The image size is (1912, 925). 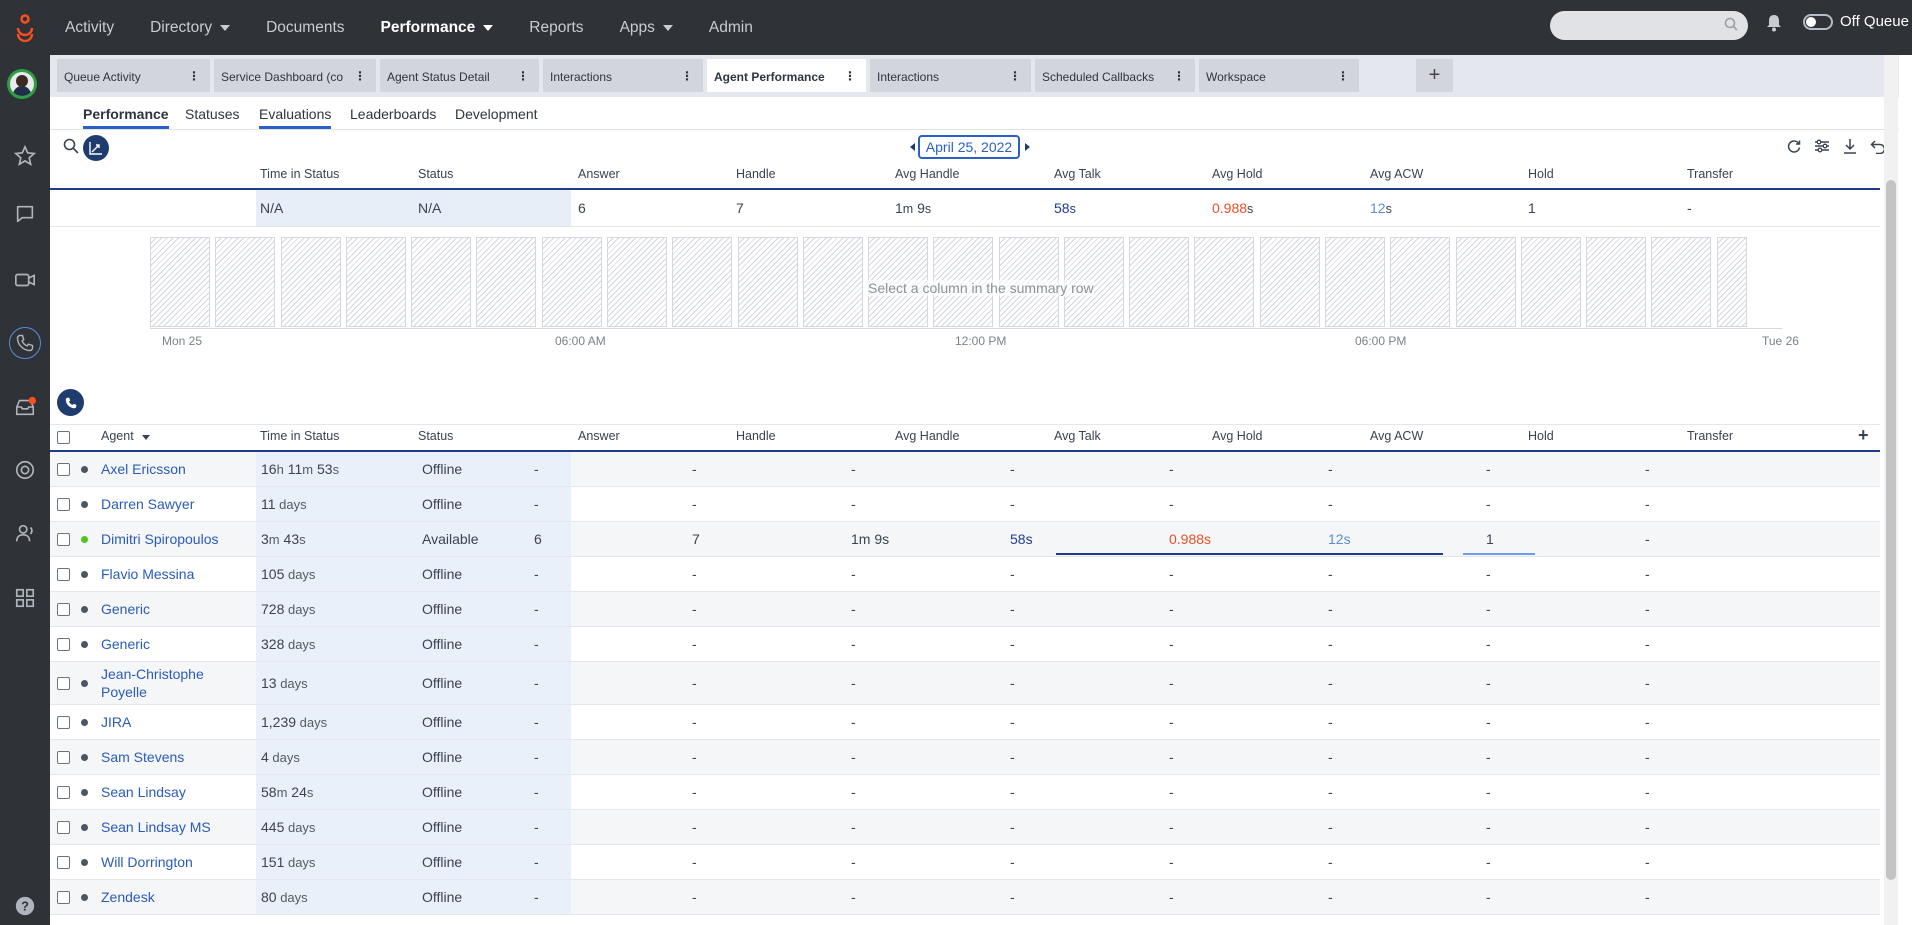 What do you see at coordinates (25, 598) in the screenshot?
I see `apps-grid-icon` at bounding box center [25, 598].